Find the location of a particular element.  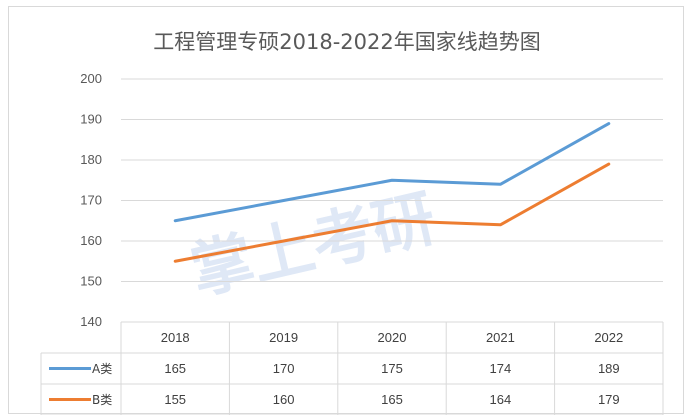

y-tick-label: 190 is located at coordinates (91, 119).